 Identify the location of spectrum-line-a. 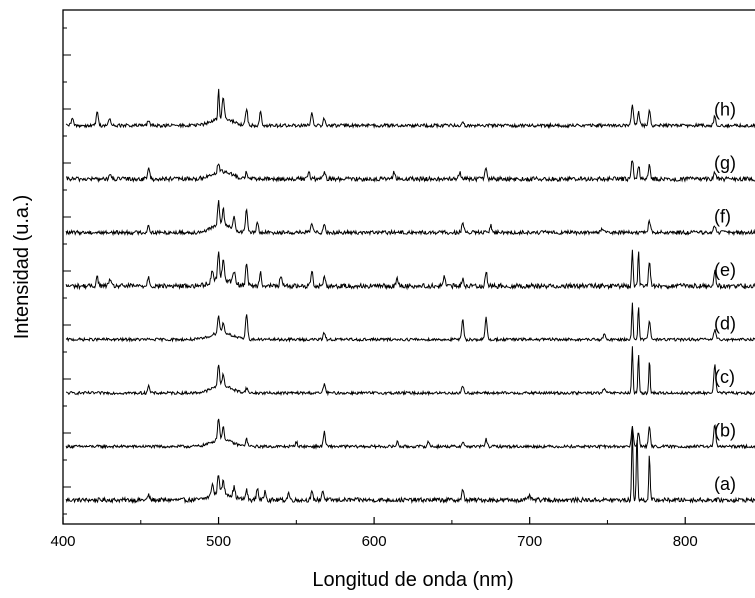
(410, 465).